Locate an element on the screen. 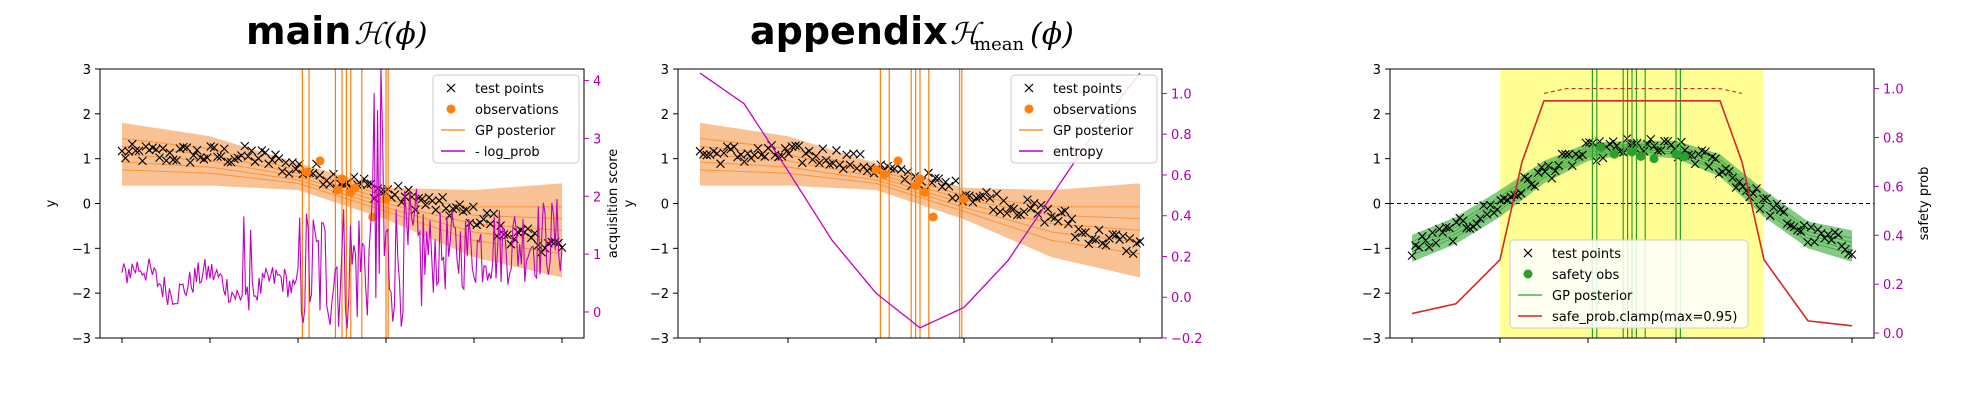 The height and width of the screenshot is (404, 1964). ytick-right-label: 1 is located at coordinates (597, 255).